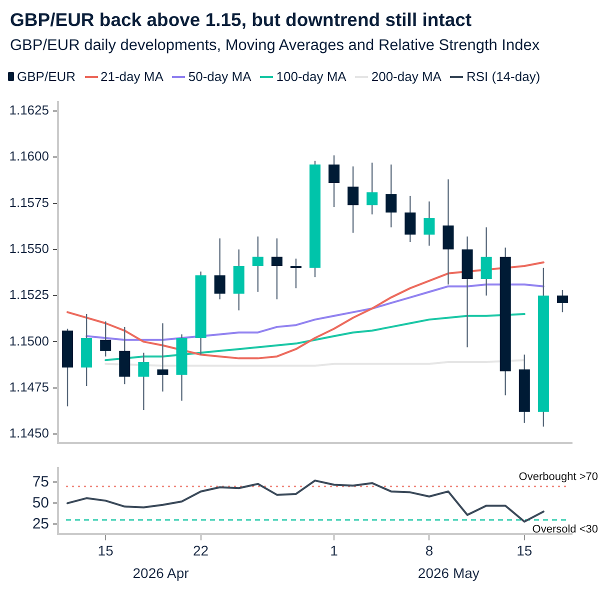  I want to click on y-tick-label: 1.1475, so click(29, 386).